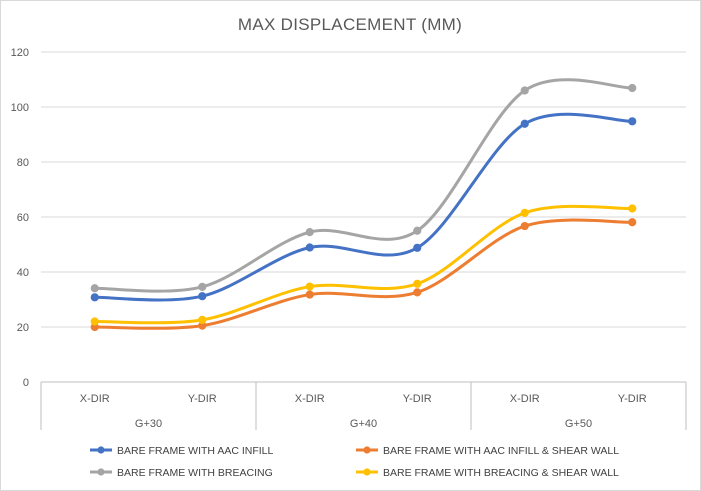  I want to click on legend-label: BARE FRAME WITH AAC INFILL, so click(195, 451).